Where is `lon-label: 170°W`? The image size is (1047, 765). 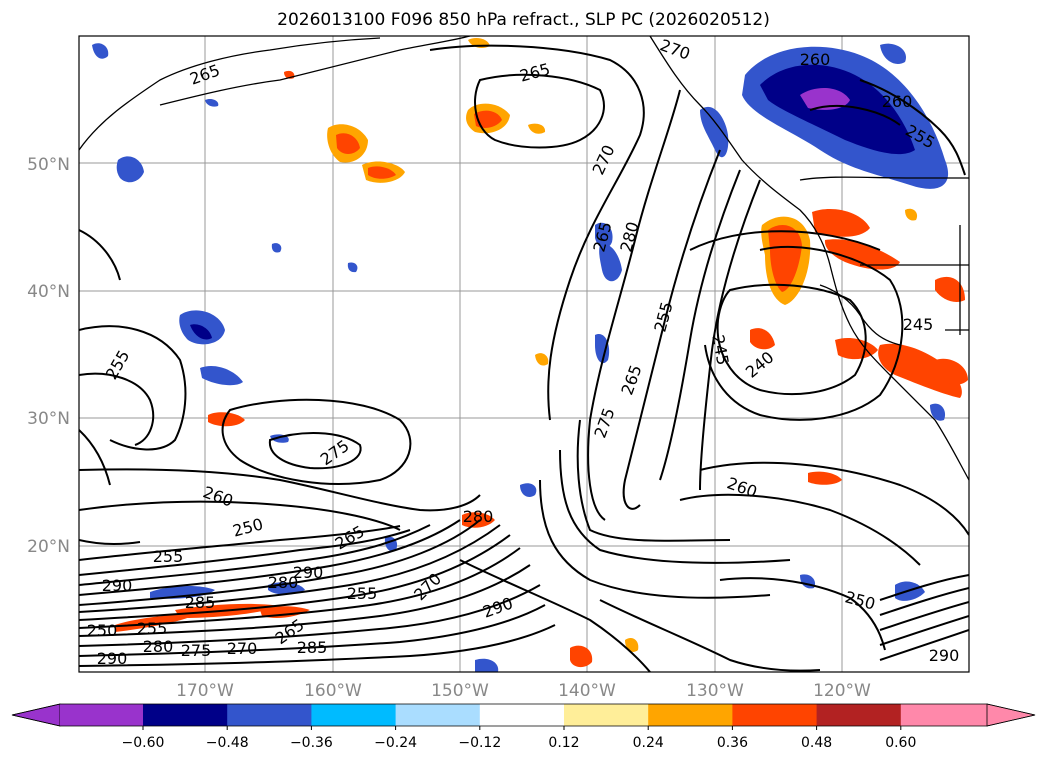 lon-label: 170°W is located at coordinates (205, 691).